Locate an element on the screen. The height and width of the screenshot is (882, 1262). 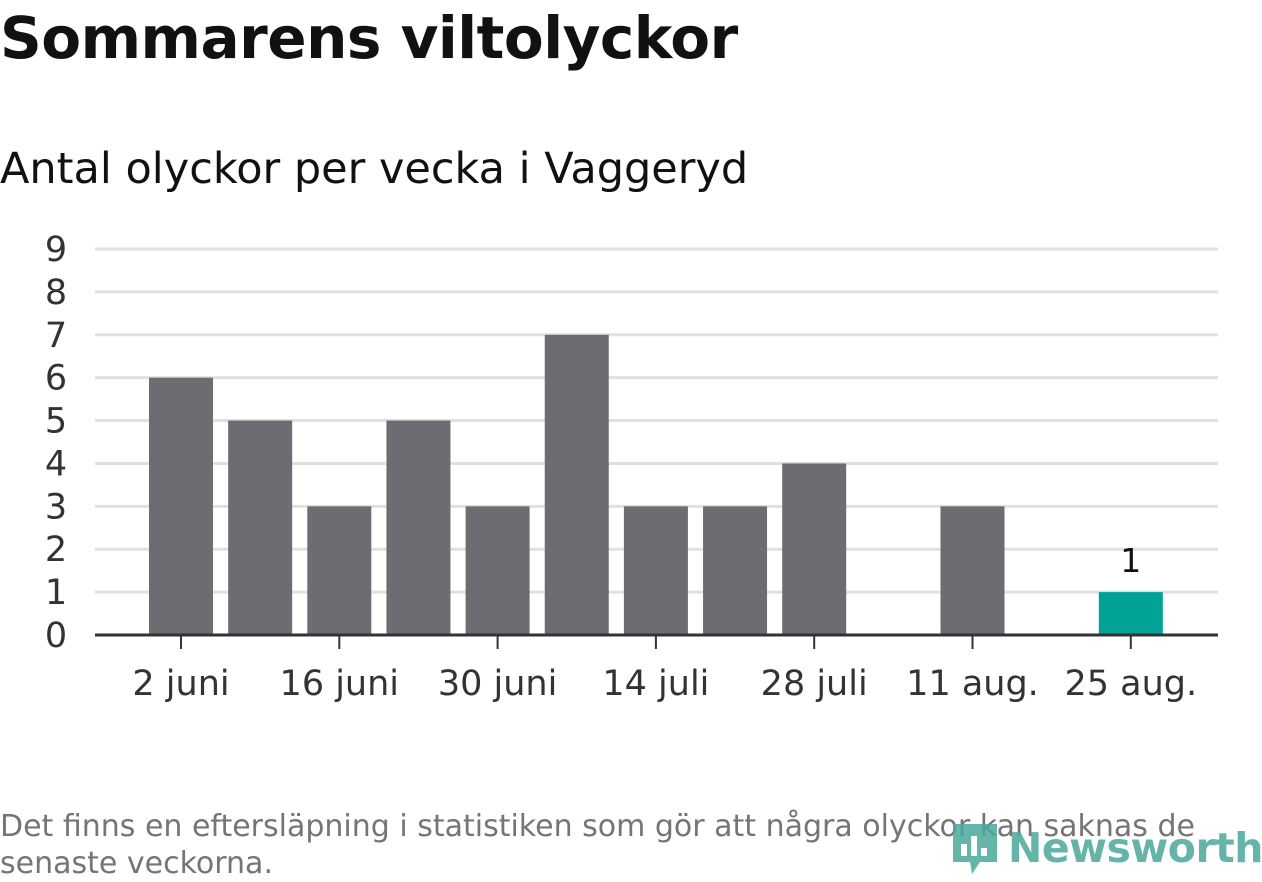
y-tick-label: 5 is located at coordinates (56, 422).